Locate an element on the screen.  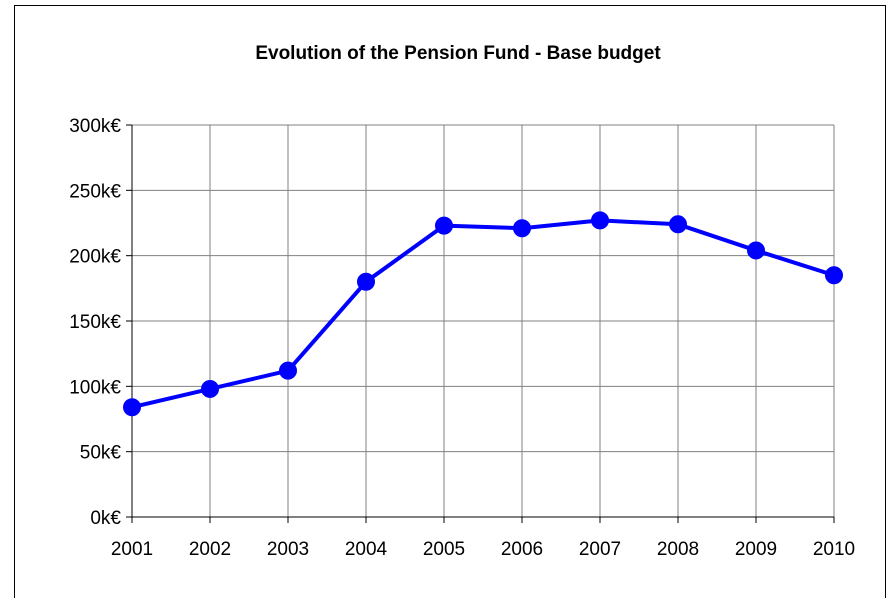
y-tick-label: 0k€ is located at coordinates (105, 518).